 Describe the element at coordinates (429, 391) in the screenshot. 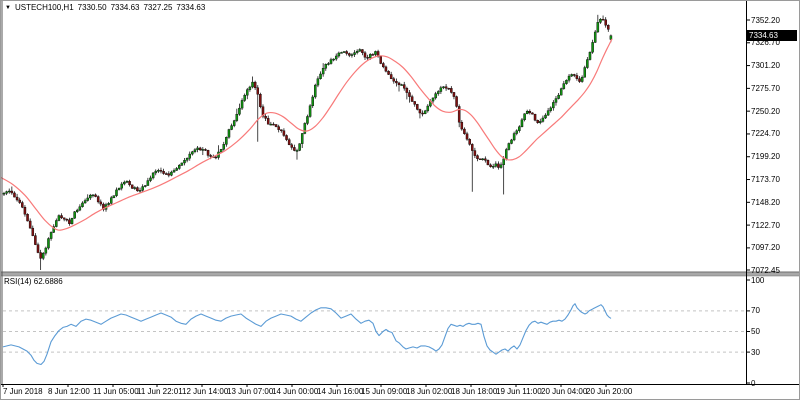

I see `time-axis-label: 18 Jun 02:00` at that location.